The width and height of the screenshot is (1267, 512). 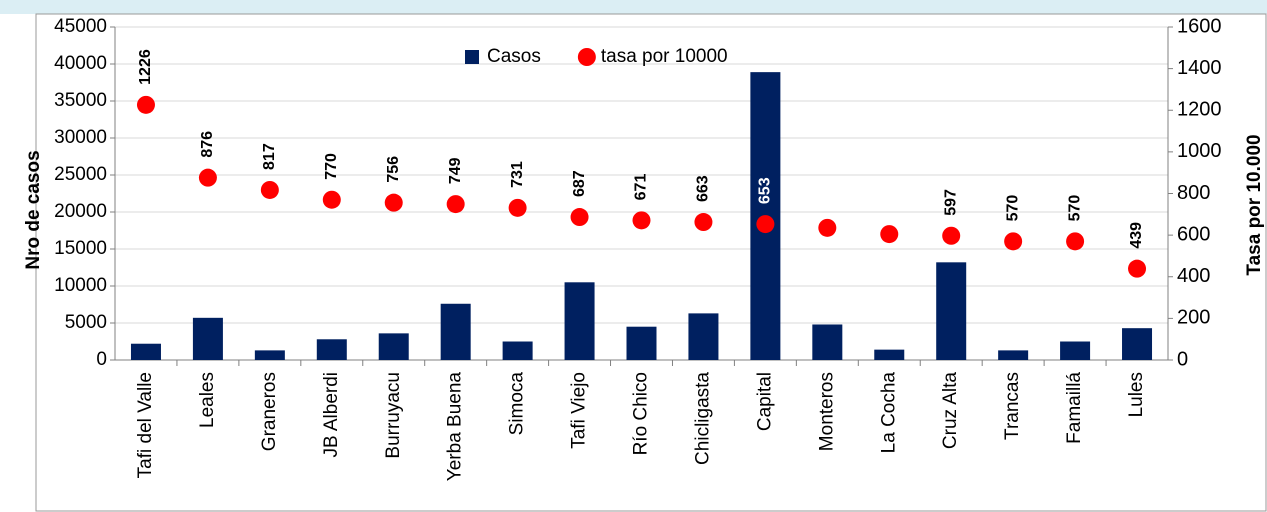 What do you see at coordinates (950, 411) in the screenshot?
I see `x-tick-label: Cruz Alta` at bounding box center [950, 411].